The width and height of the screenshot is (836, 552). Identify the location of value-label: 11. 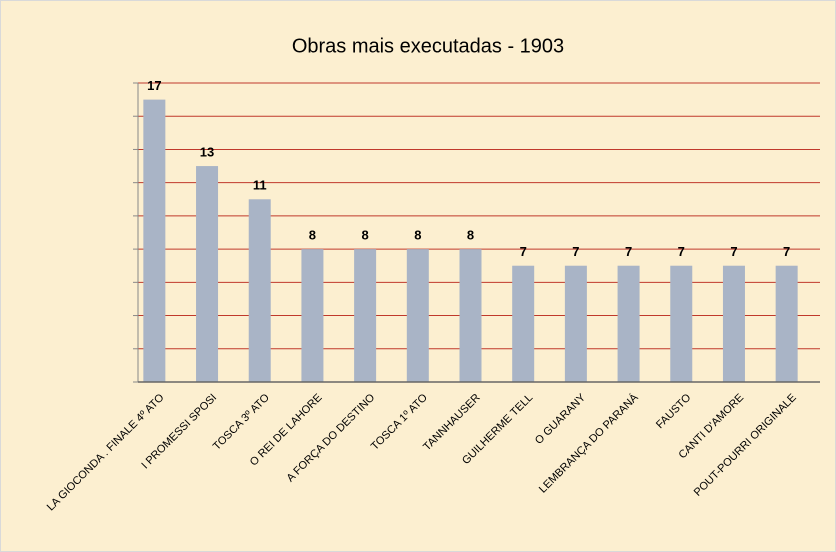
(260, 185).